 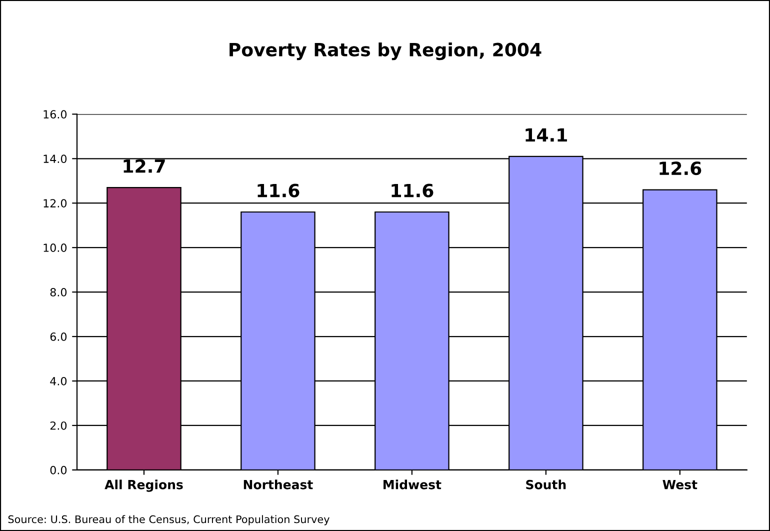 I want to click on data-label: 12.6, so click(x=681, y=169).